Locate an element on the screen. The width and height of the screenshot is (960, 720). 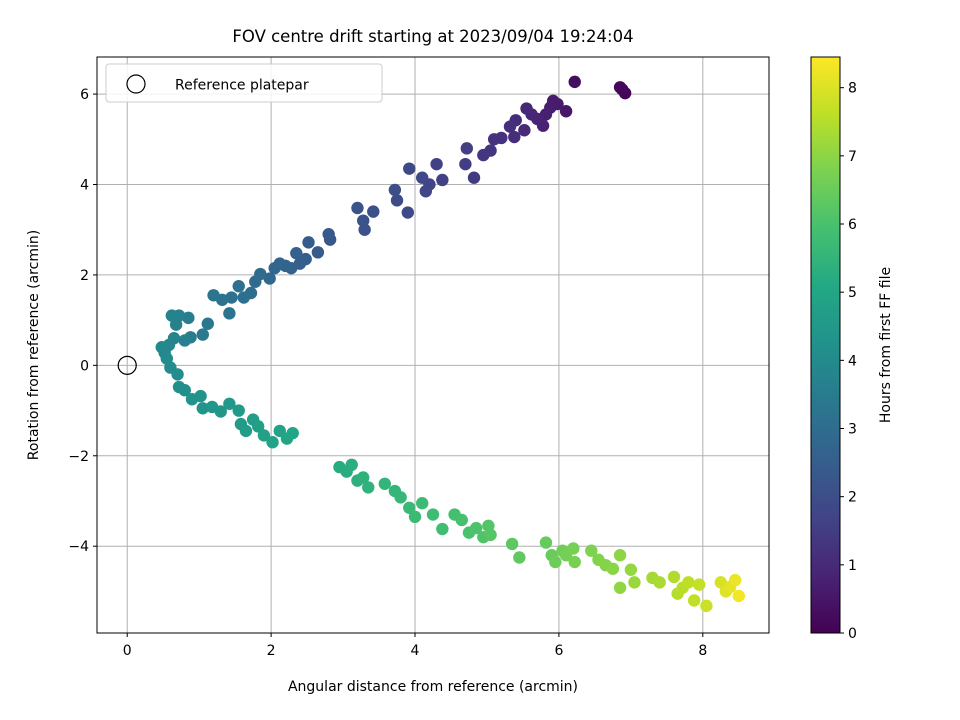
legend-entry-label: Reference platepar is located at coordinates (242, 86).